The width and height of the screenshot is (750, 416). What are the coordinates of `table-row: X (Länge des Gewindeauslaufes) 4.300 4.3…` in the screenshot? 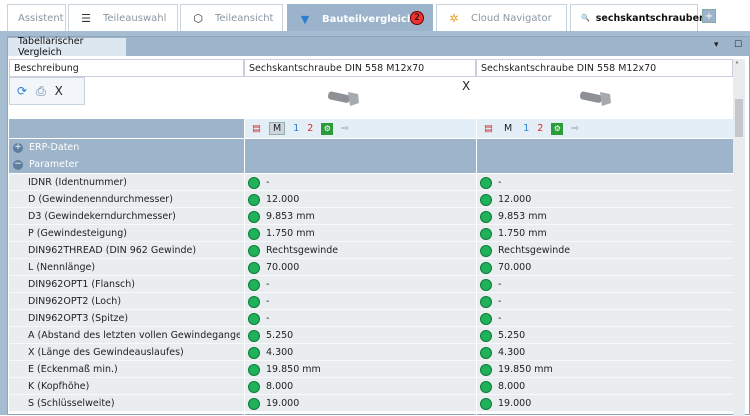 It's located at (371, 352).